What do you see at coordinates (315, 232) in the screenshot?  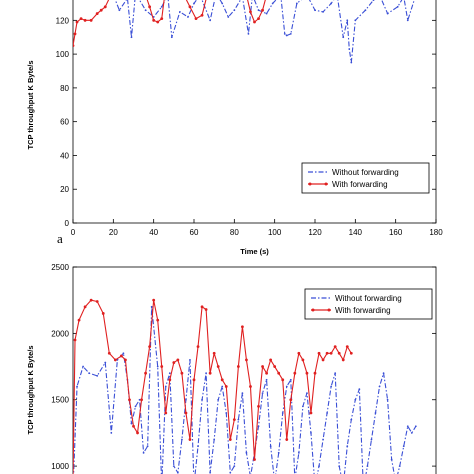 I see `x-tick-label: 120` at bounding box center [315, 232].